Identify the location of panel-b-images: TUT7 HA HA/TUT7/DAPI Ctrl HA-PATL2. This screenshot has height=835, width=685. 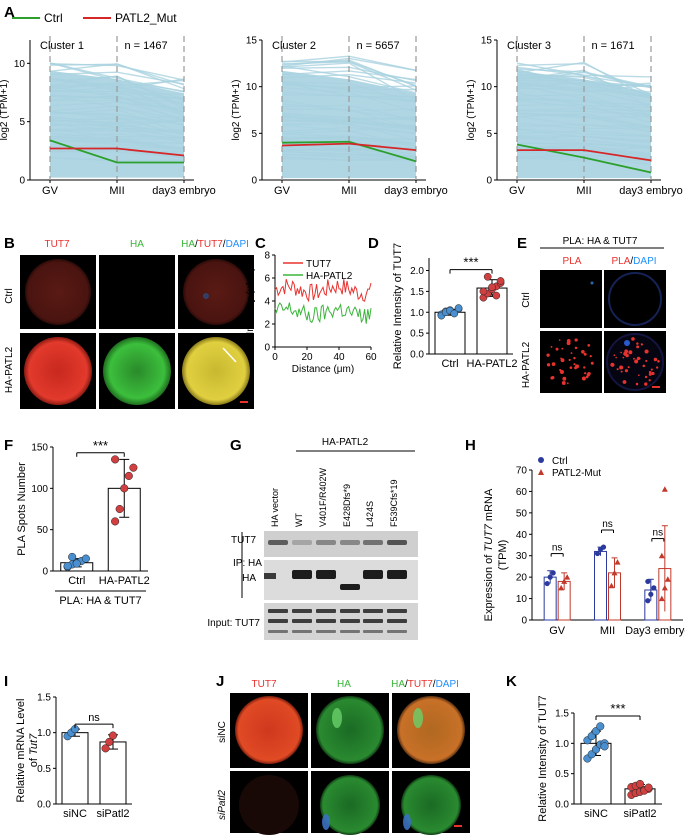
(129, 324).